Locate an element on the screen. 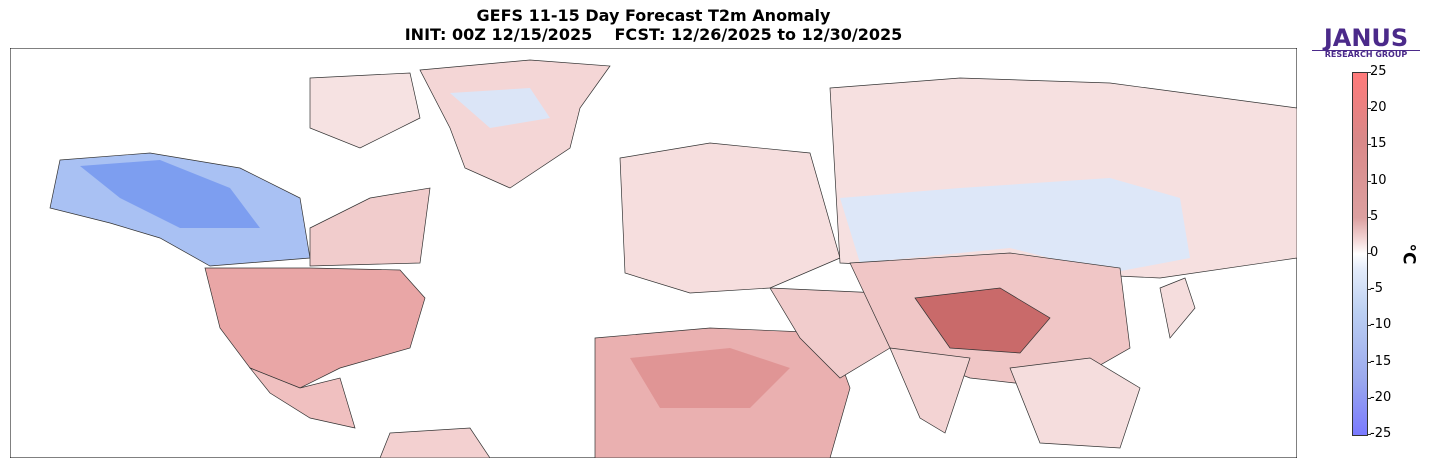  region-greenland-cold is located at coordinates (500, 108).